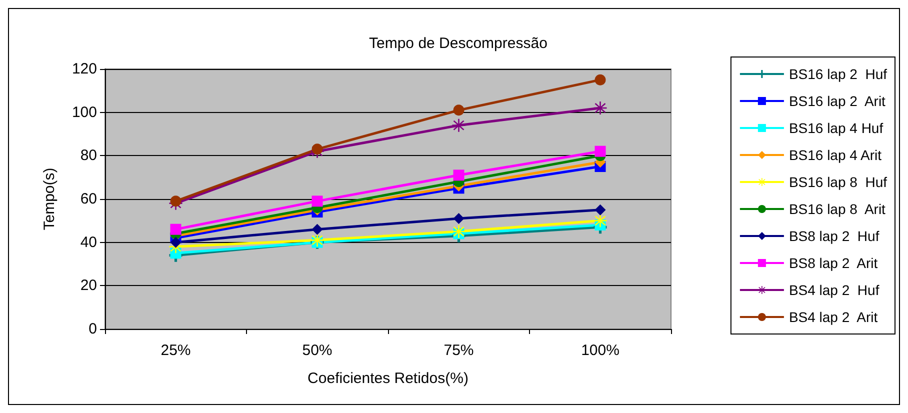 This screenshot has height=413, width=908. What do you see at coordinates (838, 74) in the screenshot?
I see `legend-label: BS16 lap 2 Huf` at bounding box center [838, 74].